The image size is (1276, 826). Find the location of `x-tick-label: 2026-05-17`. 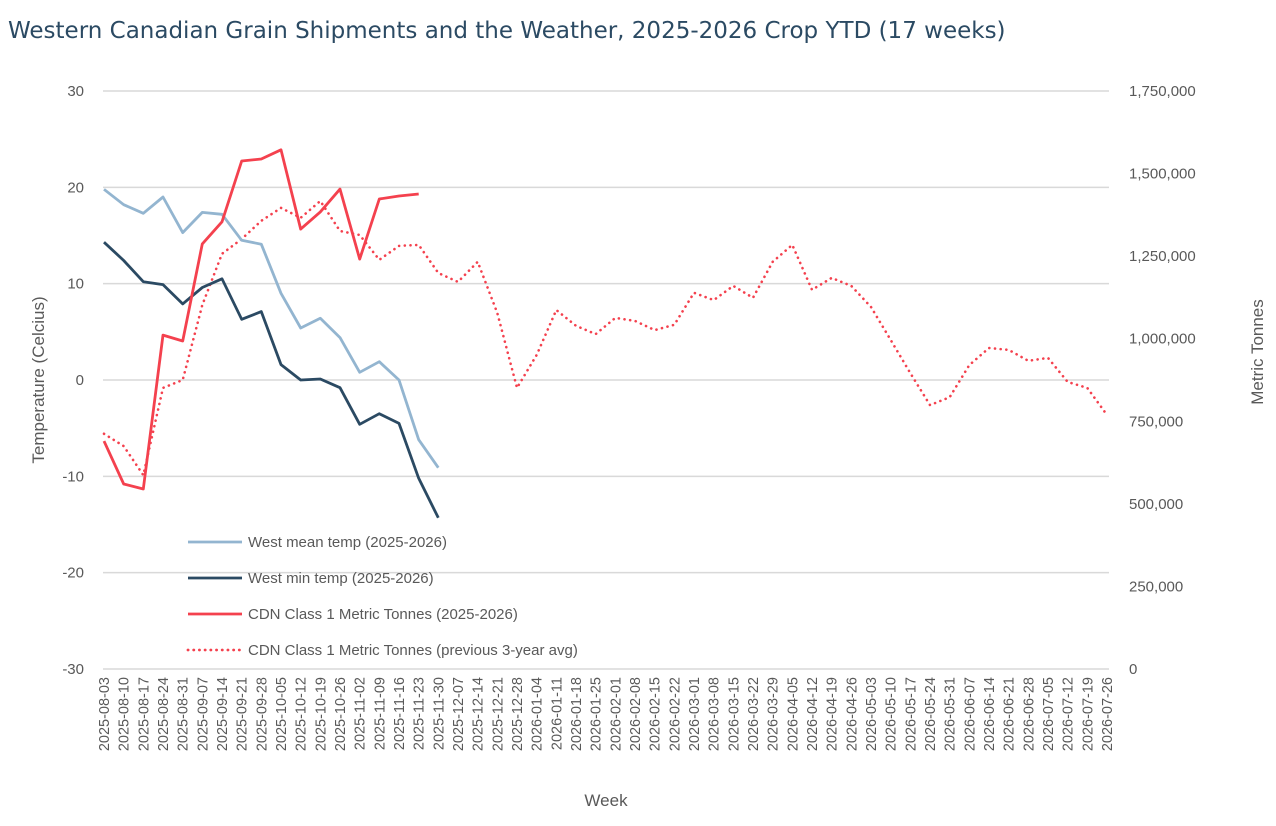

x-tick-label: 2026-05-17 is located at coordinates (911, 714).